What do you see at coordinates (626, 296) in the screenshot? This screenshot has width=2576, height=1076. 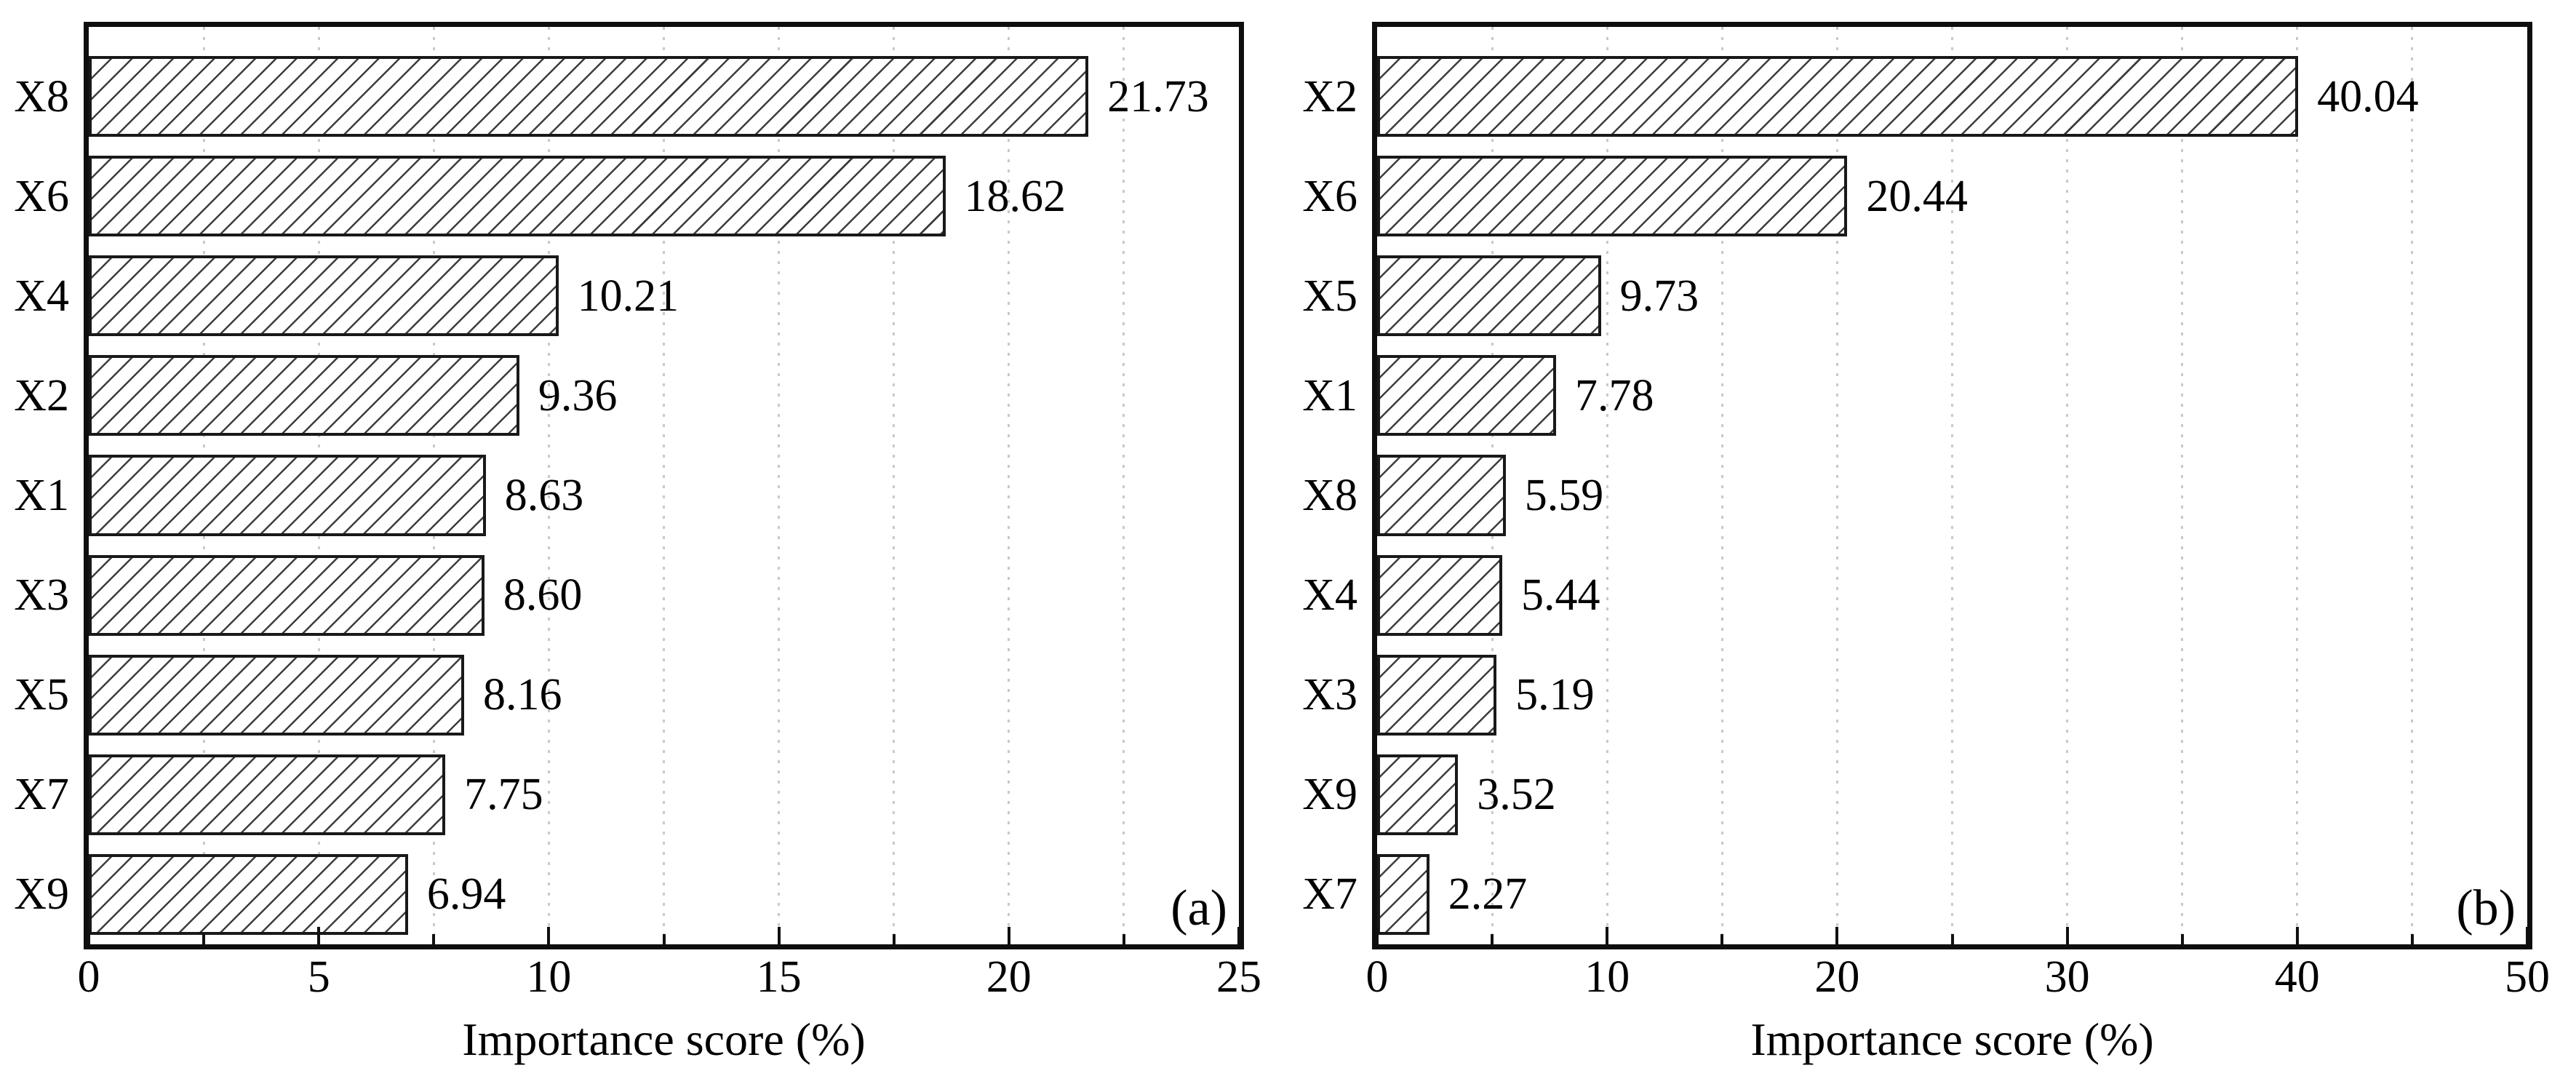 I see `bar-row: X4 10.21` at bounding box center [626, 296].